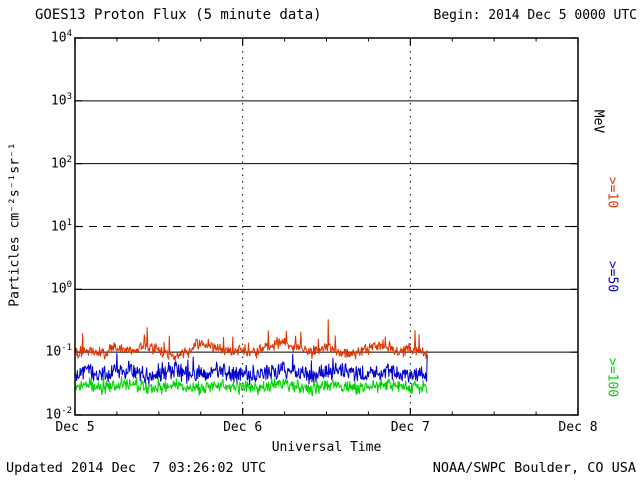  I want to click on x-tick-label: Dec 6, so click(243, 427).